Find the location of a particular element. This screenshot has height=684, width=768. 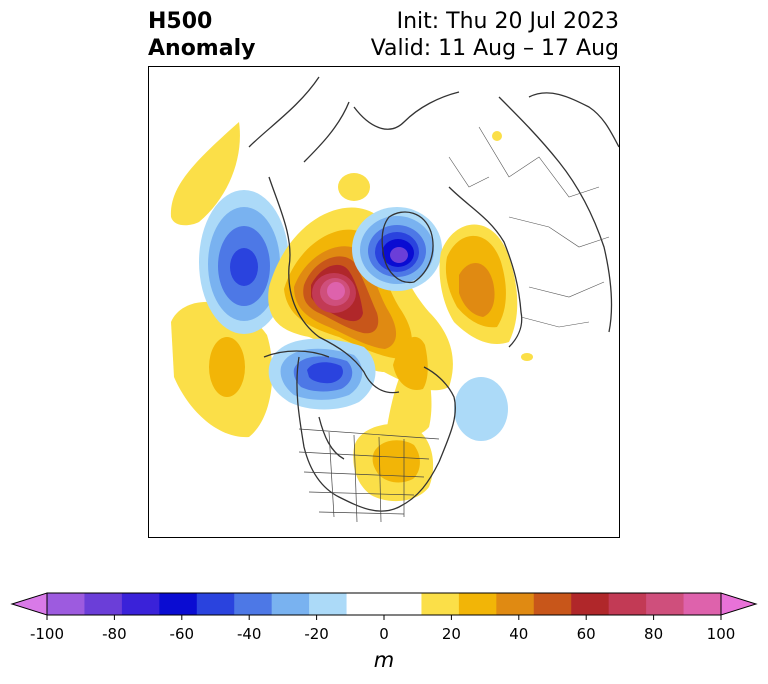

colorbar-extend-min is located at coordinates (29, 604).